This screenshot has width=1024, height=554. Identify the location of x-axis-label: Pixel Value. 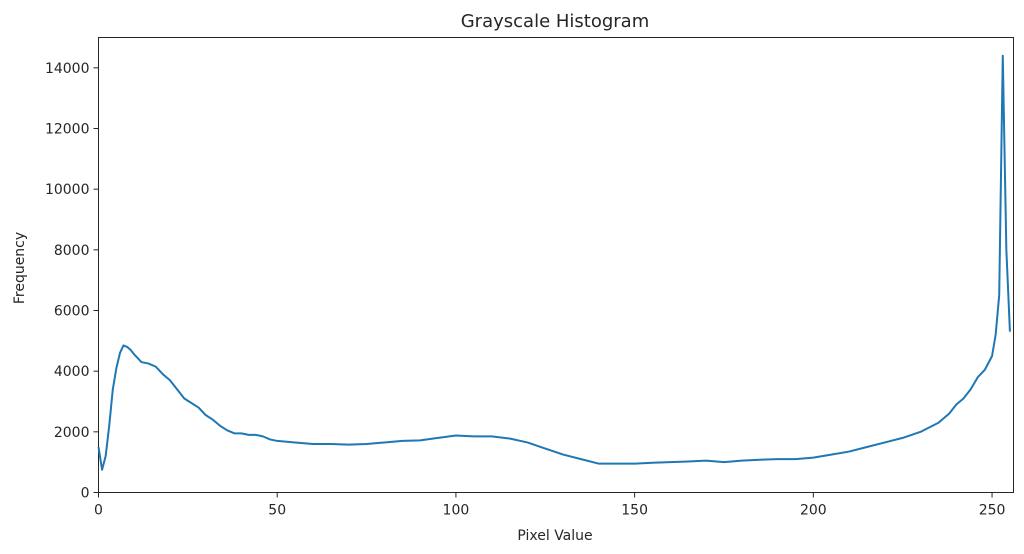
(554, 536).